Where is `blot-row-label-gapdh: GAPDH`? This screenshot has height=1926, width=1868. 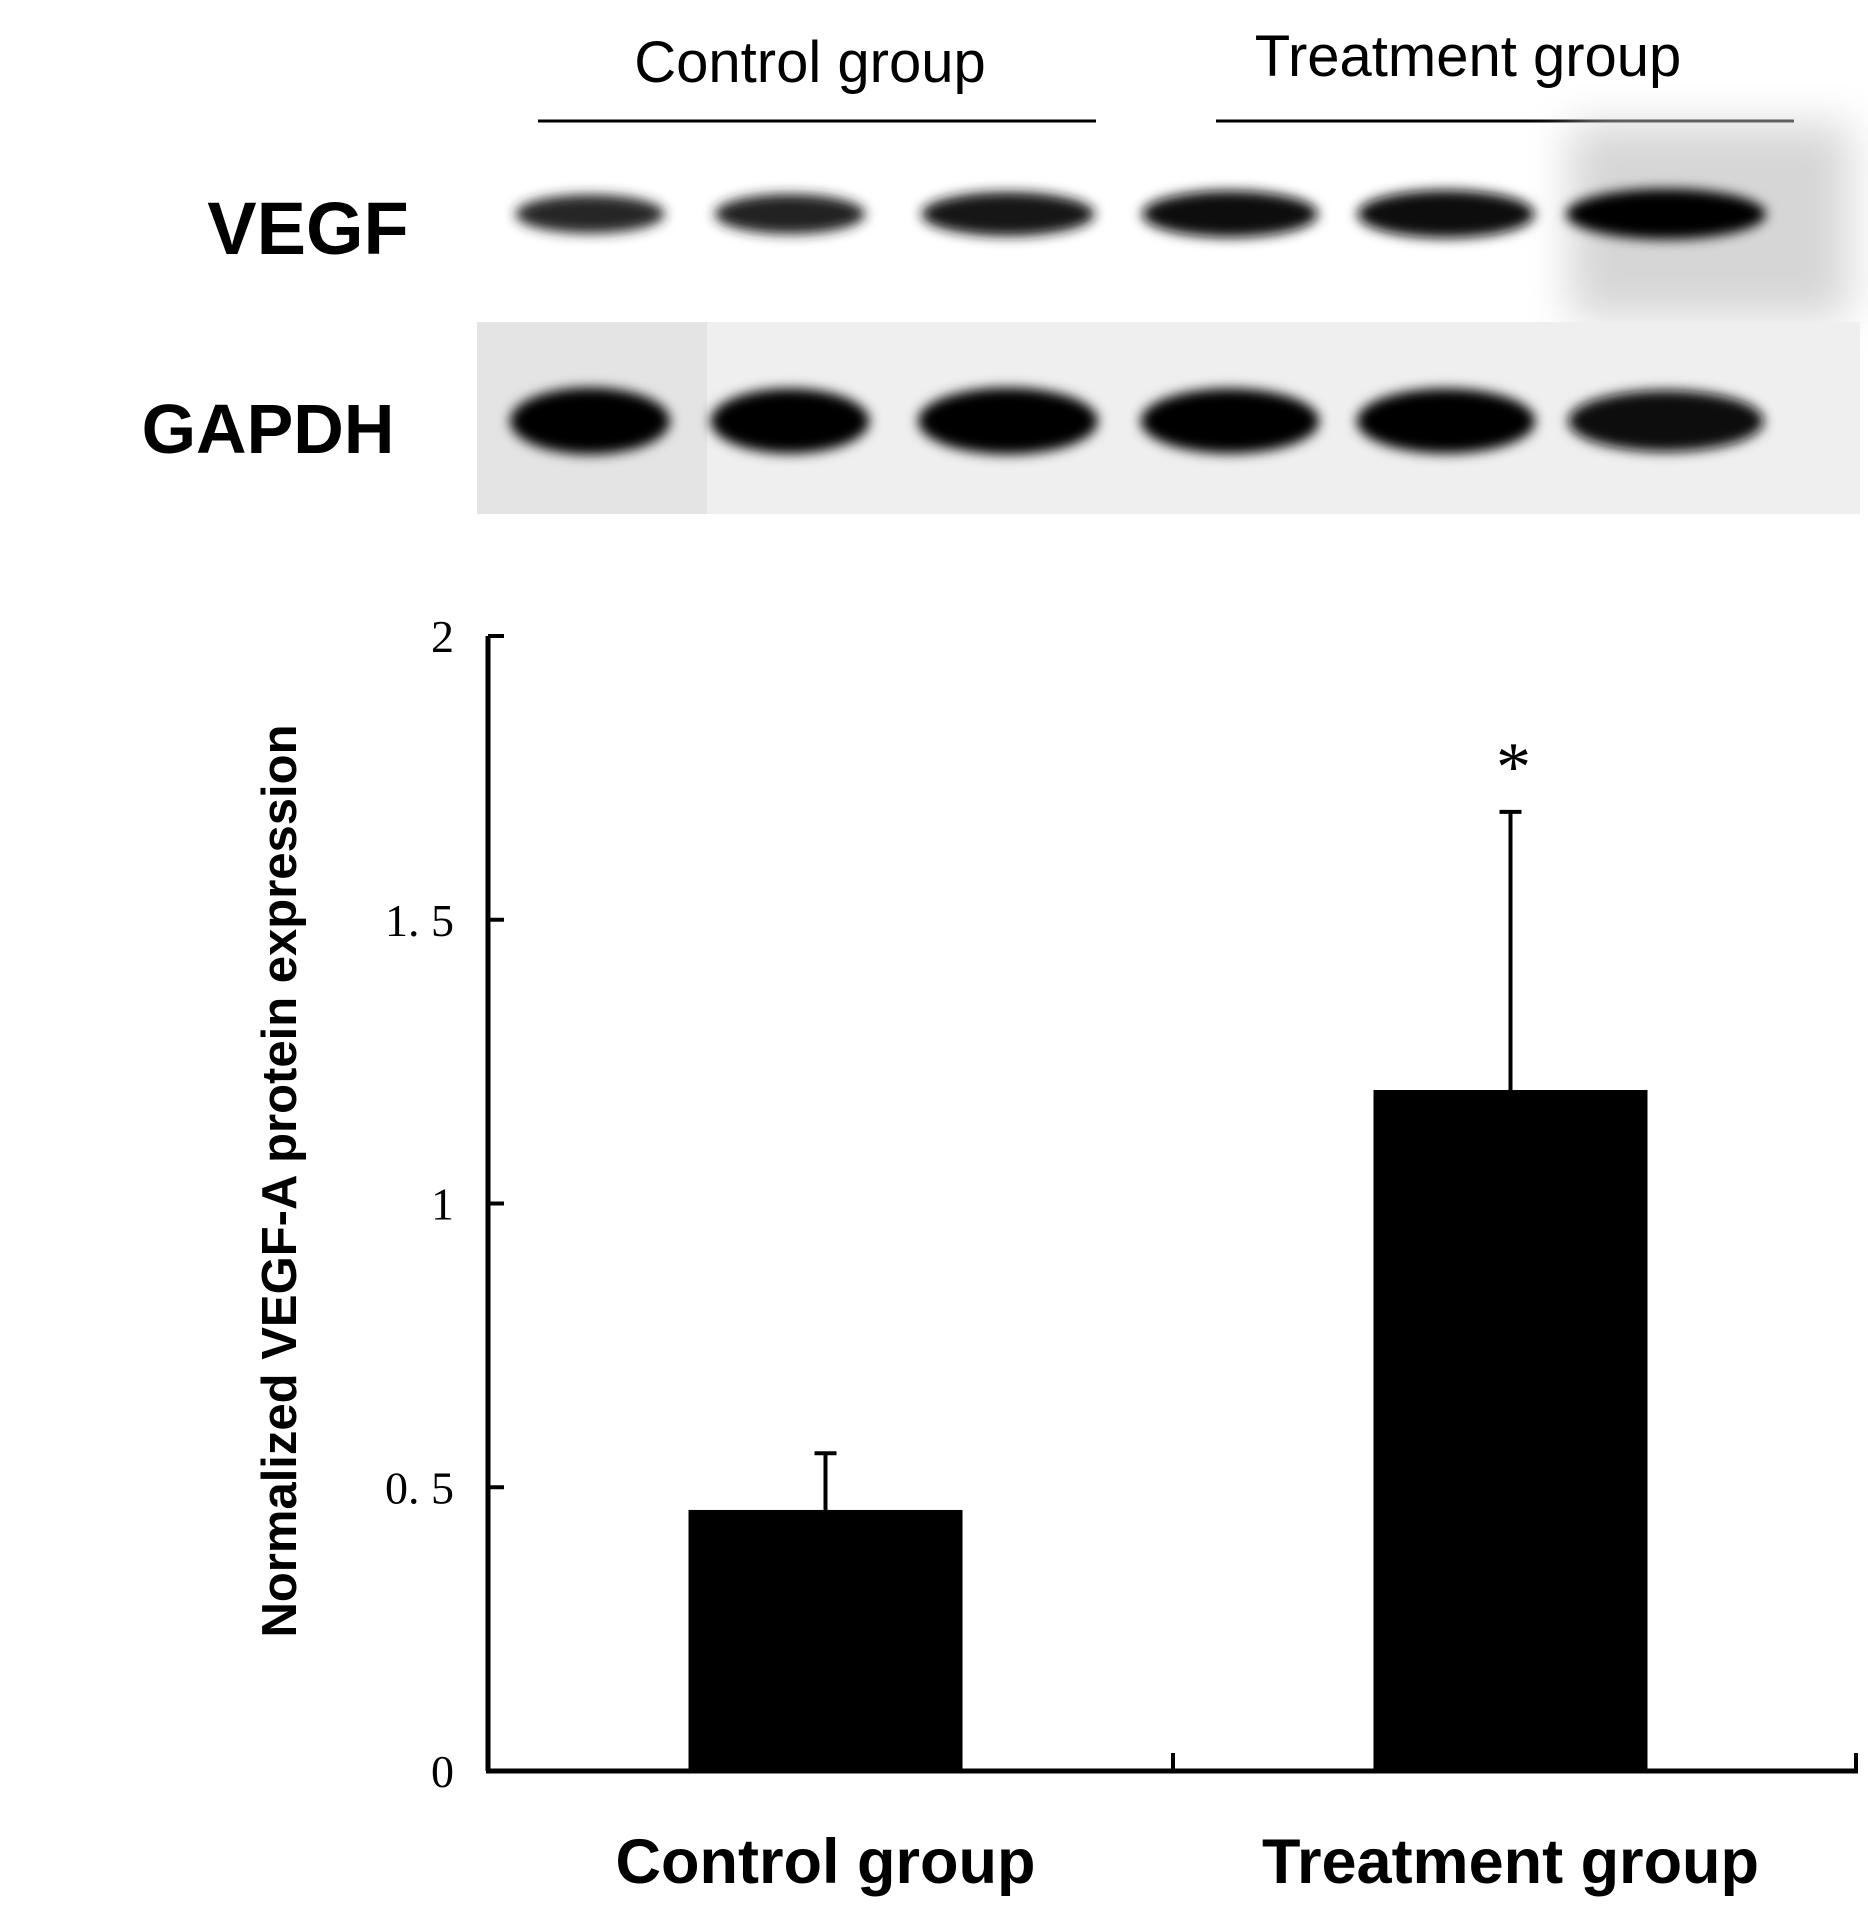
blot-row-label-gapdh: GAPDH is located at coordinates (268, 429).